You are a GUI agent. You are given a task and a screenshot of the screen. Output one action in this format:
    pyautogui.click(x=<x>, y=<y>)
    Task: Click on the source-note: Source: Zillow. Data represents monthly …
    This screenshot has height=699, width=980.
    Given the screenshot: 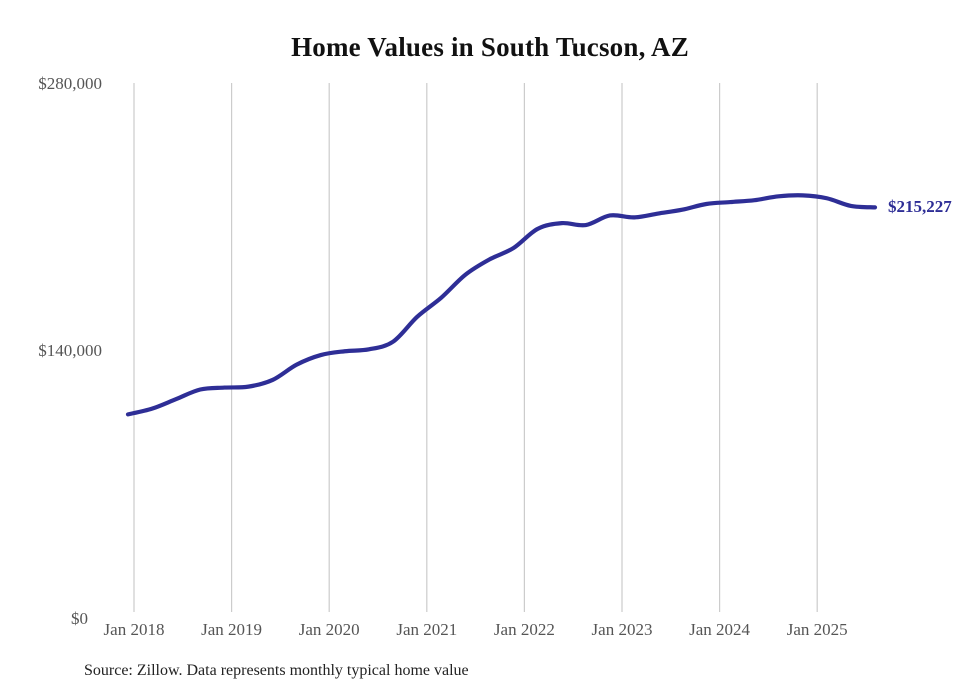 What is the action you would take?
    pyautogui.click(x=276, y=670)
    